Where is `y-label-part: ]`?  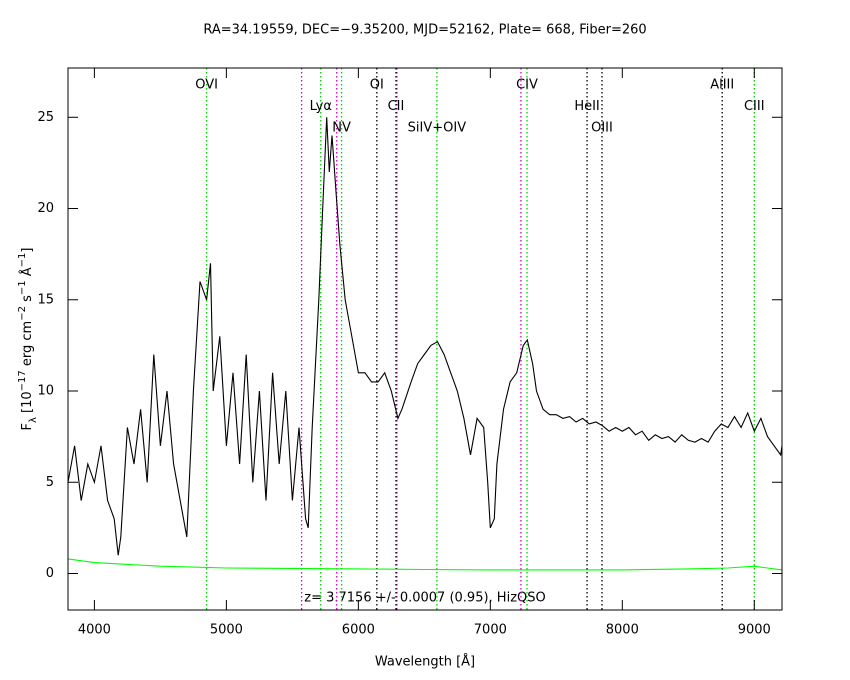
y-label-part: ] is located at coordinates (27, 250).